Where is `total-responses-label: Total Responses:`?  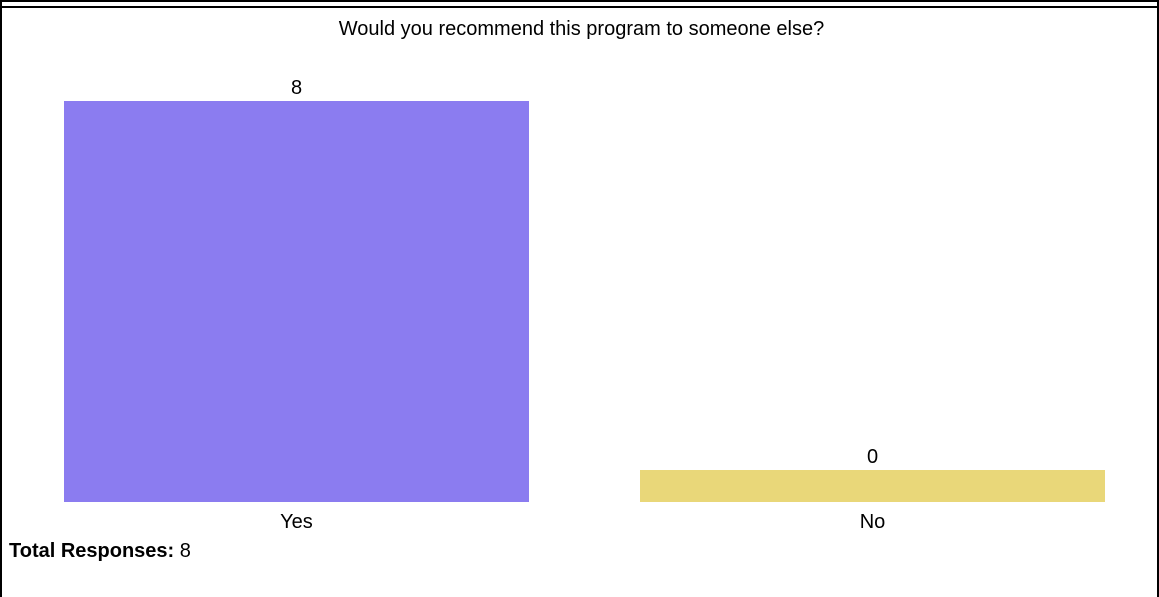 total-responses-label: Total Responses: is located at coordinates (92, 551).